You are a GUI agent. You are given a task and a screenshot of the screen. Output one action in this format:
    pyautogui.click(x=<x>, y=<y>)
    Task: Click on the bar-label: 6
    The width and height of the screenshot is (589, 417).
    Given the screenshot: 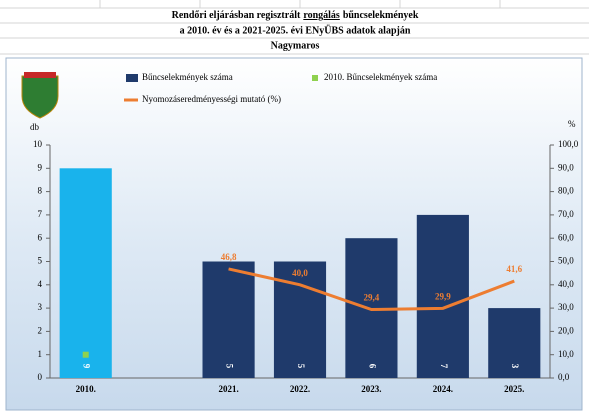 What is the action you would take?
    pyautogui.click(x=372, y=366)
    